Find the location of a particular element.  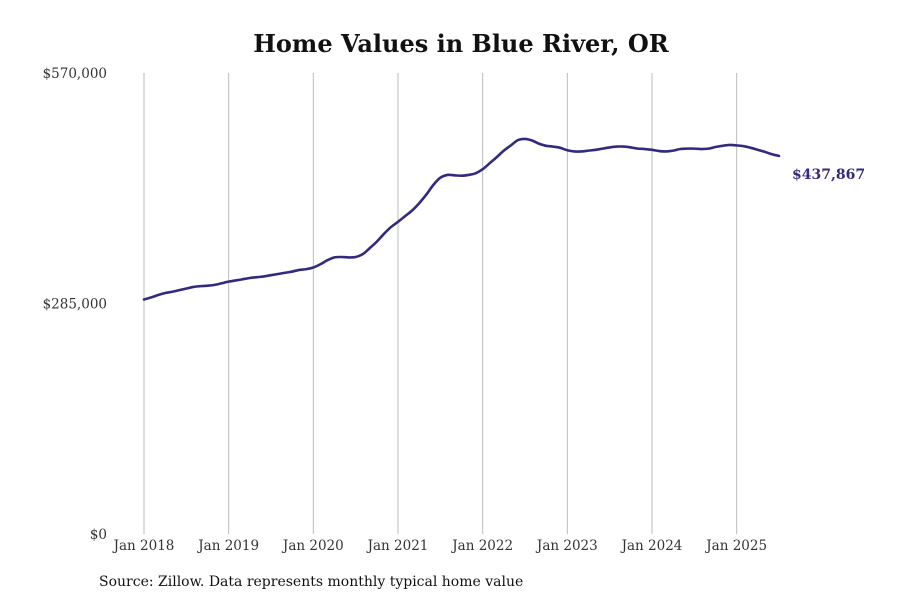

y-axis-ticks: $0 $285,000 $570,000 is located at coordinates (75, 304).